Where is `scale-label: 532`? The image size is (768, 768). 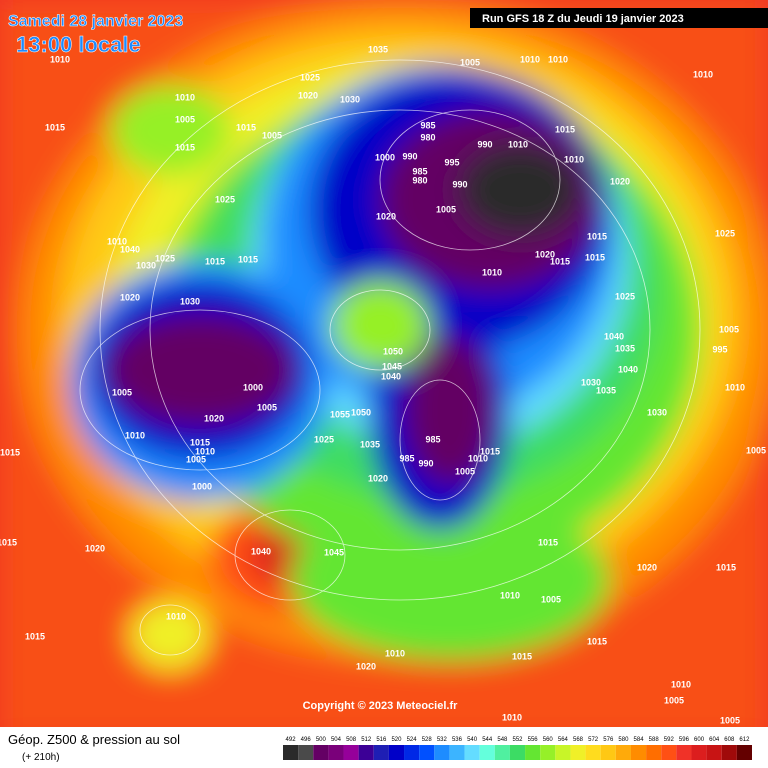
scale-label: 532 is located at coordinates (442, 740).